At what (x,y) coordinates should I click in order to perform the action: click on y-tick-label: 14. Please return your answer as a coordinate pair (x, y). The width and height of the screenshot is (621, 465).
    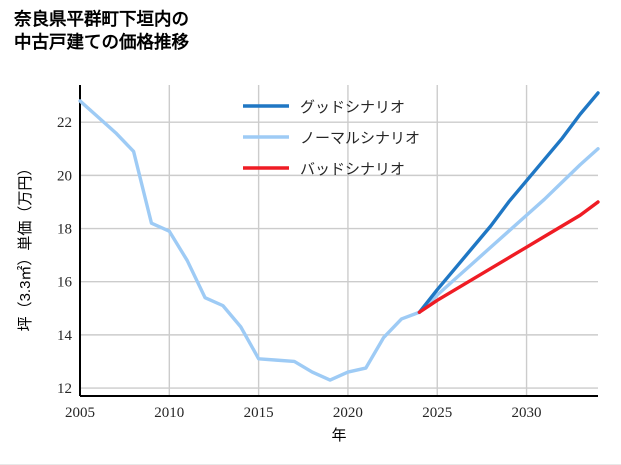
    Looking at the image, I should click on (65, 336).